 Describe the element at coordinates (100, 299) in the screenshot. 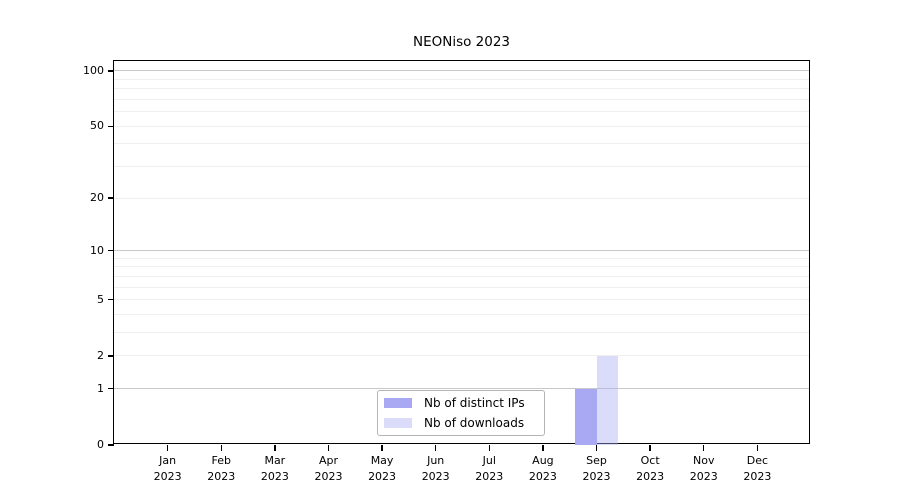

I see `y-tick-label: 5` at that location.